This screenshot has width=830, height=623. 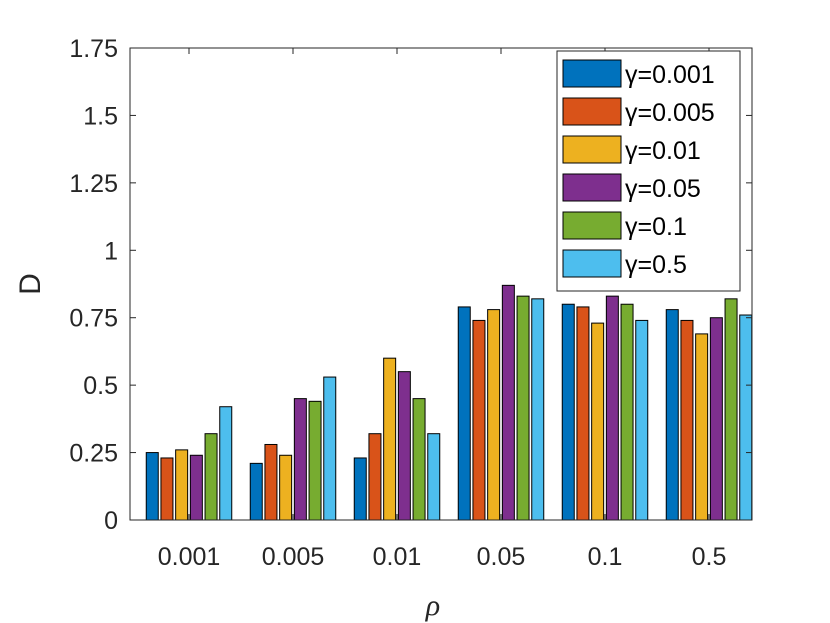 What do you see at coordinates (189, 557) in the screenshot?
I see `x-tick-label: 0.001` at bounding box center [189, 557].